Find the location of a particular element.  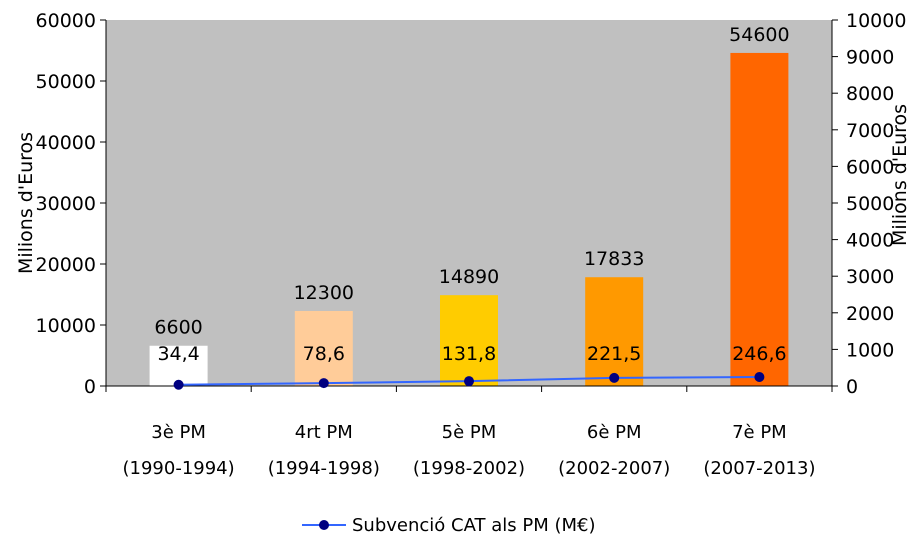

right-tick-label: 7000 is located at coordinates (870, 131).